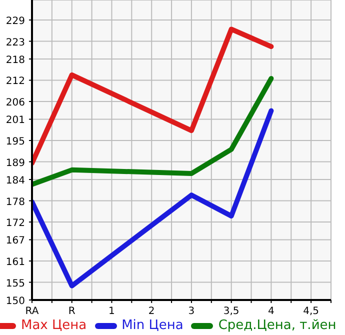  I want to click on y-tick-label: 172, so click(15, 224).